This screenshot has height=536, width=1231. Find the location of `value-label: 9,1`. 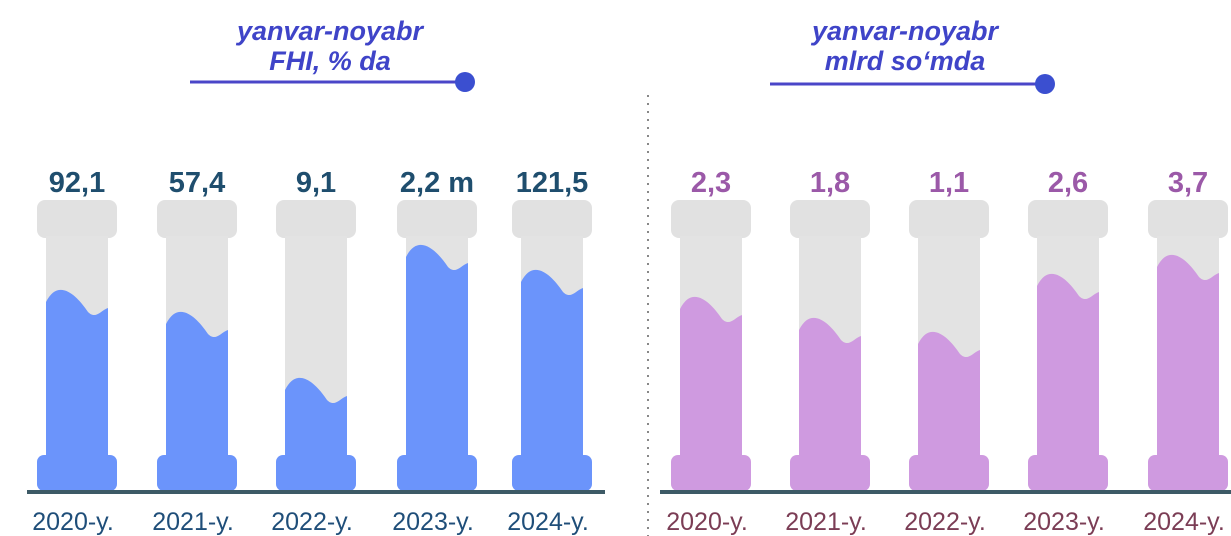

value-label: 9,1 is located at coordinates (316, 183).